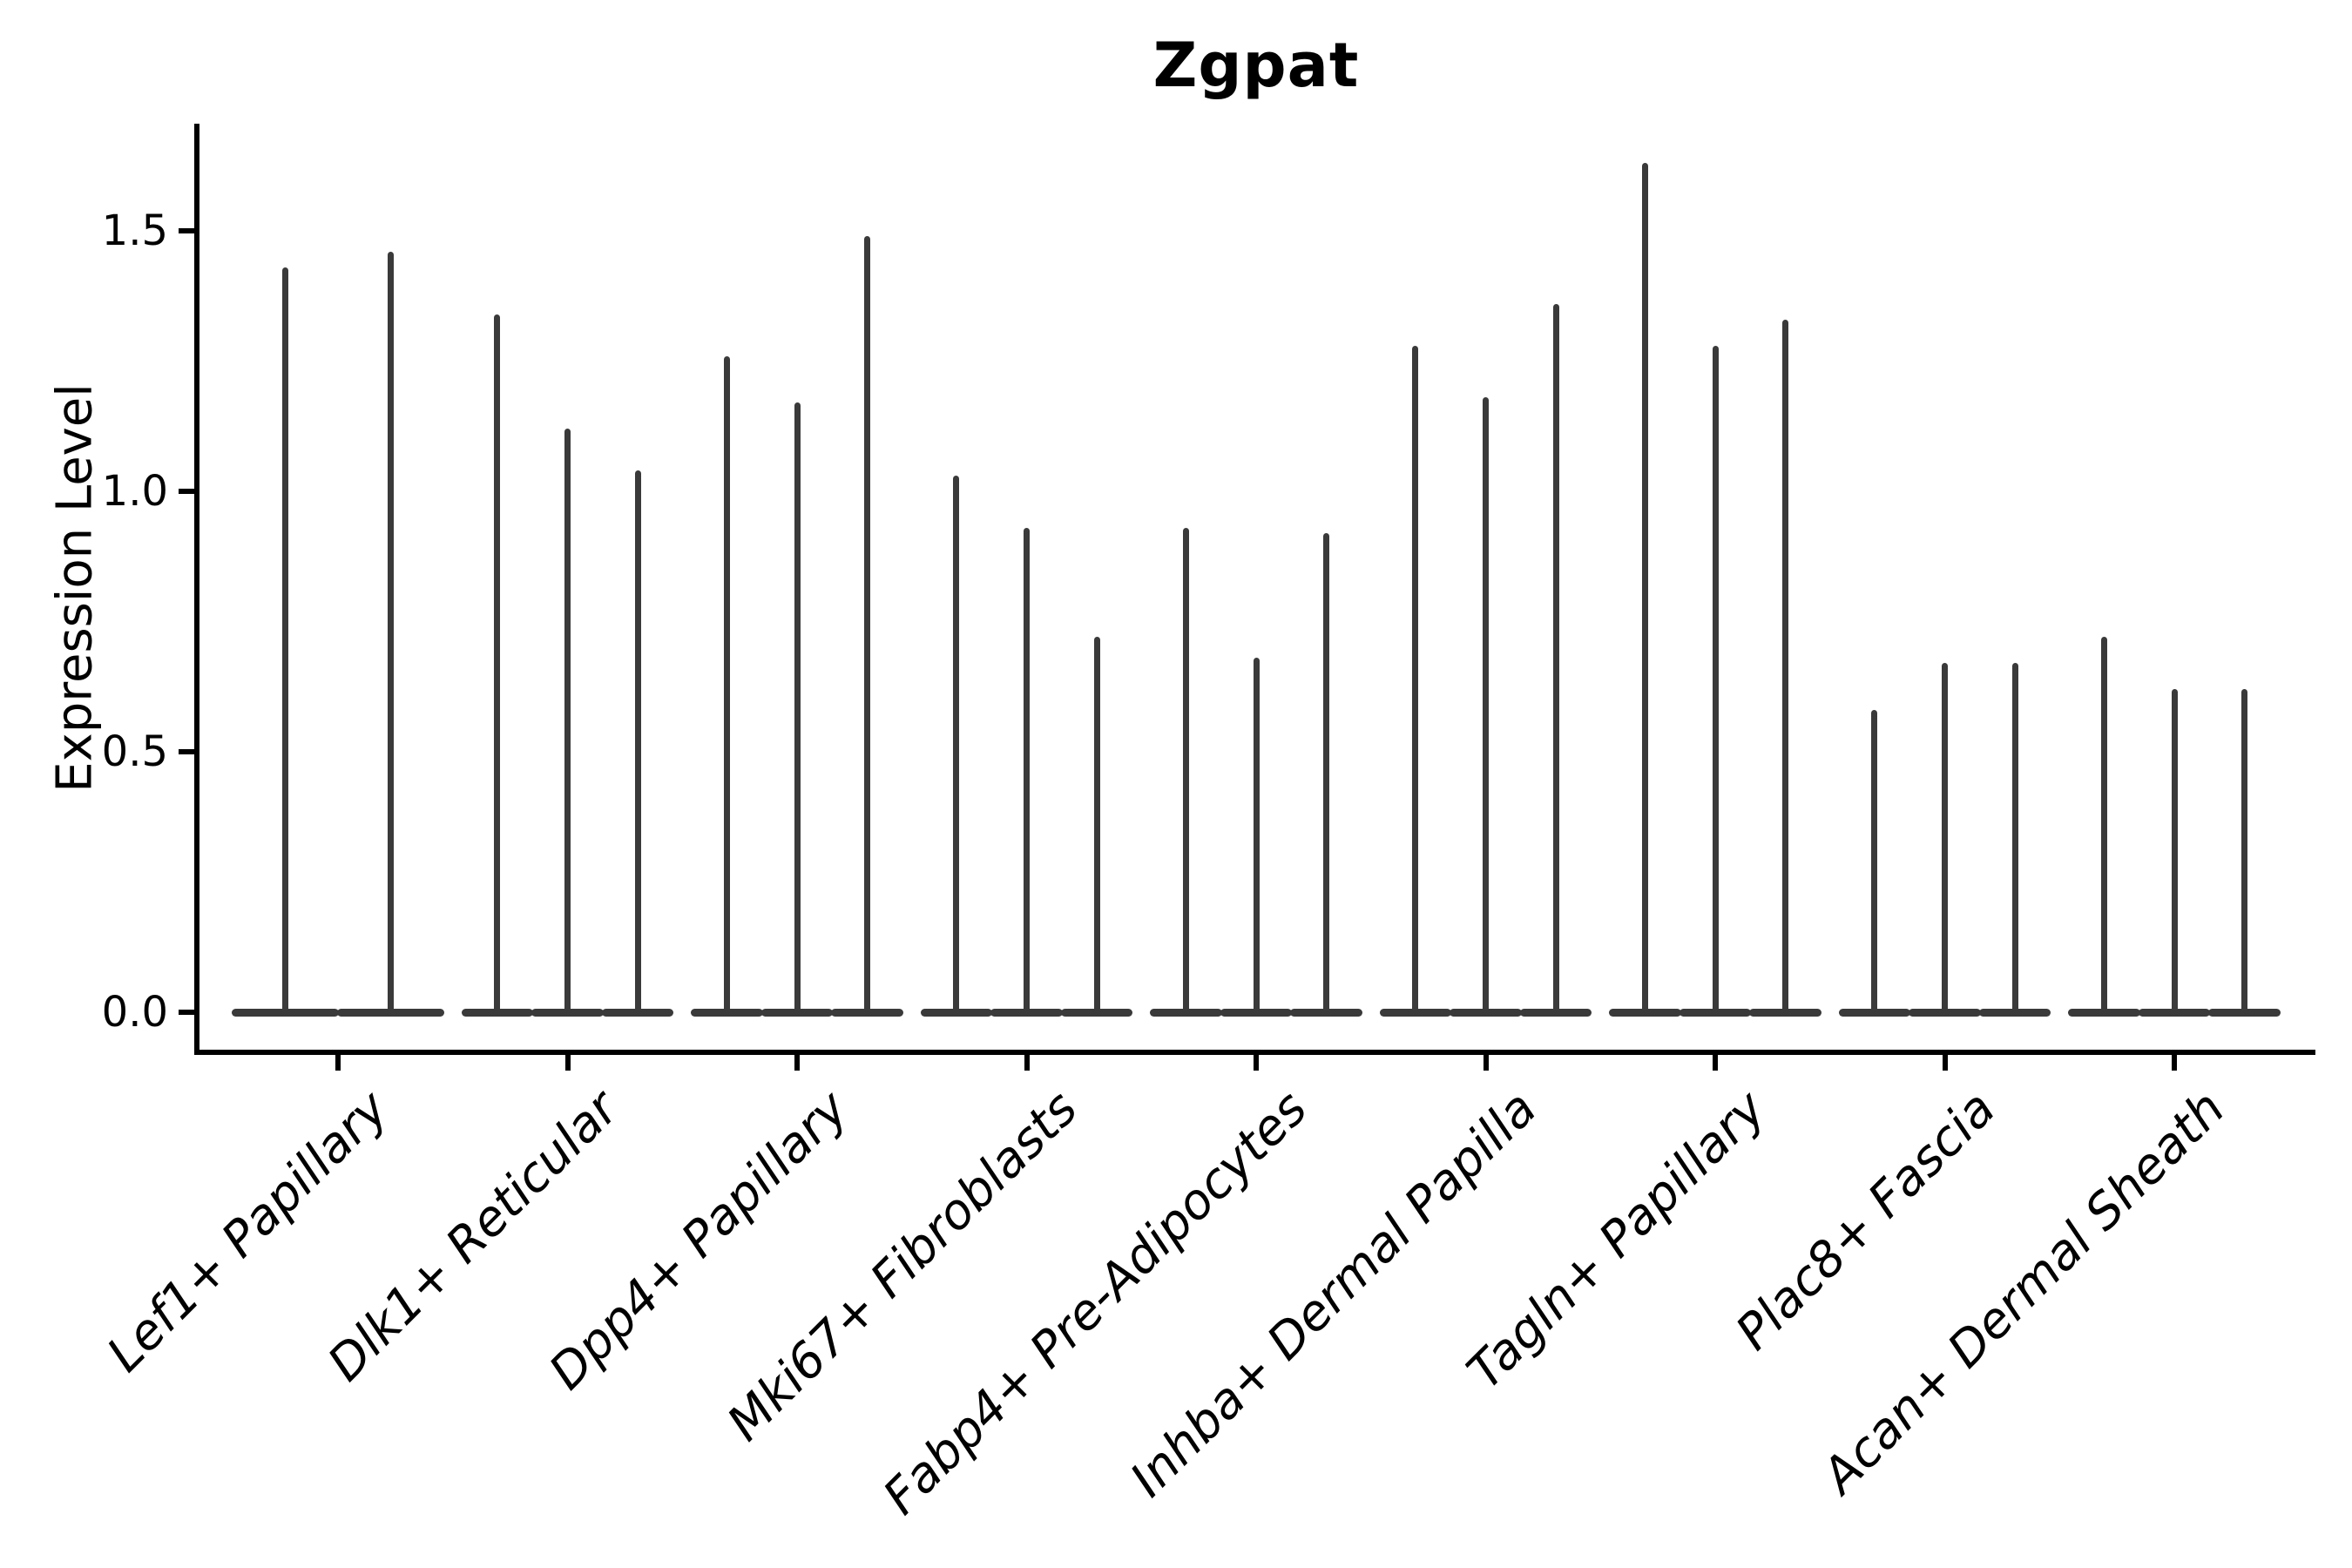  I want to click on y-tick-label: 1.0, so click(134, 491).